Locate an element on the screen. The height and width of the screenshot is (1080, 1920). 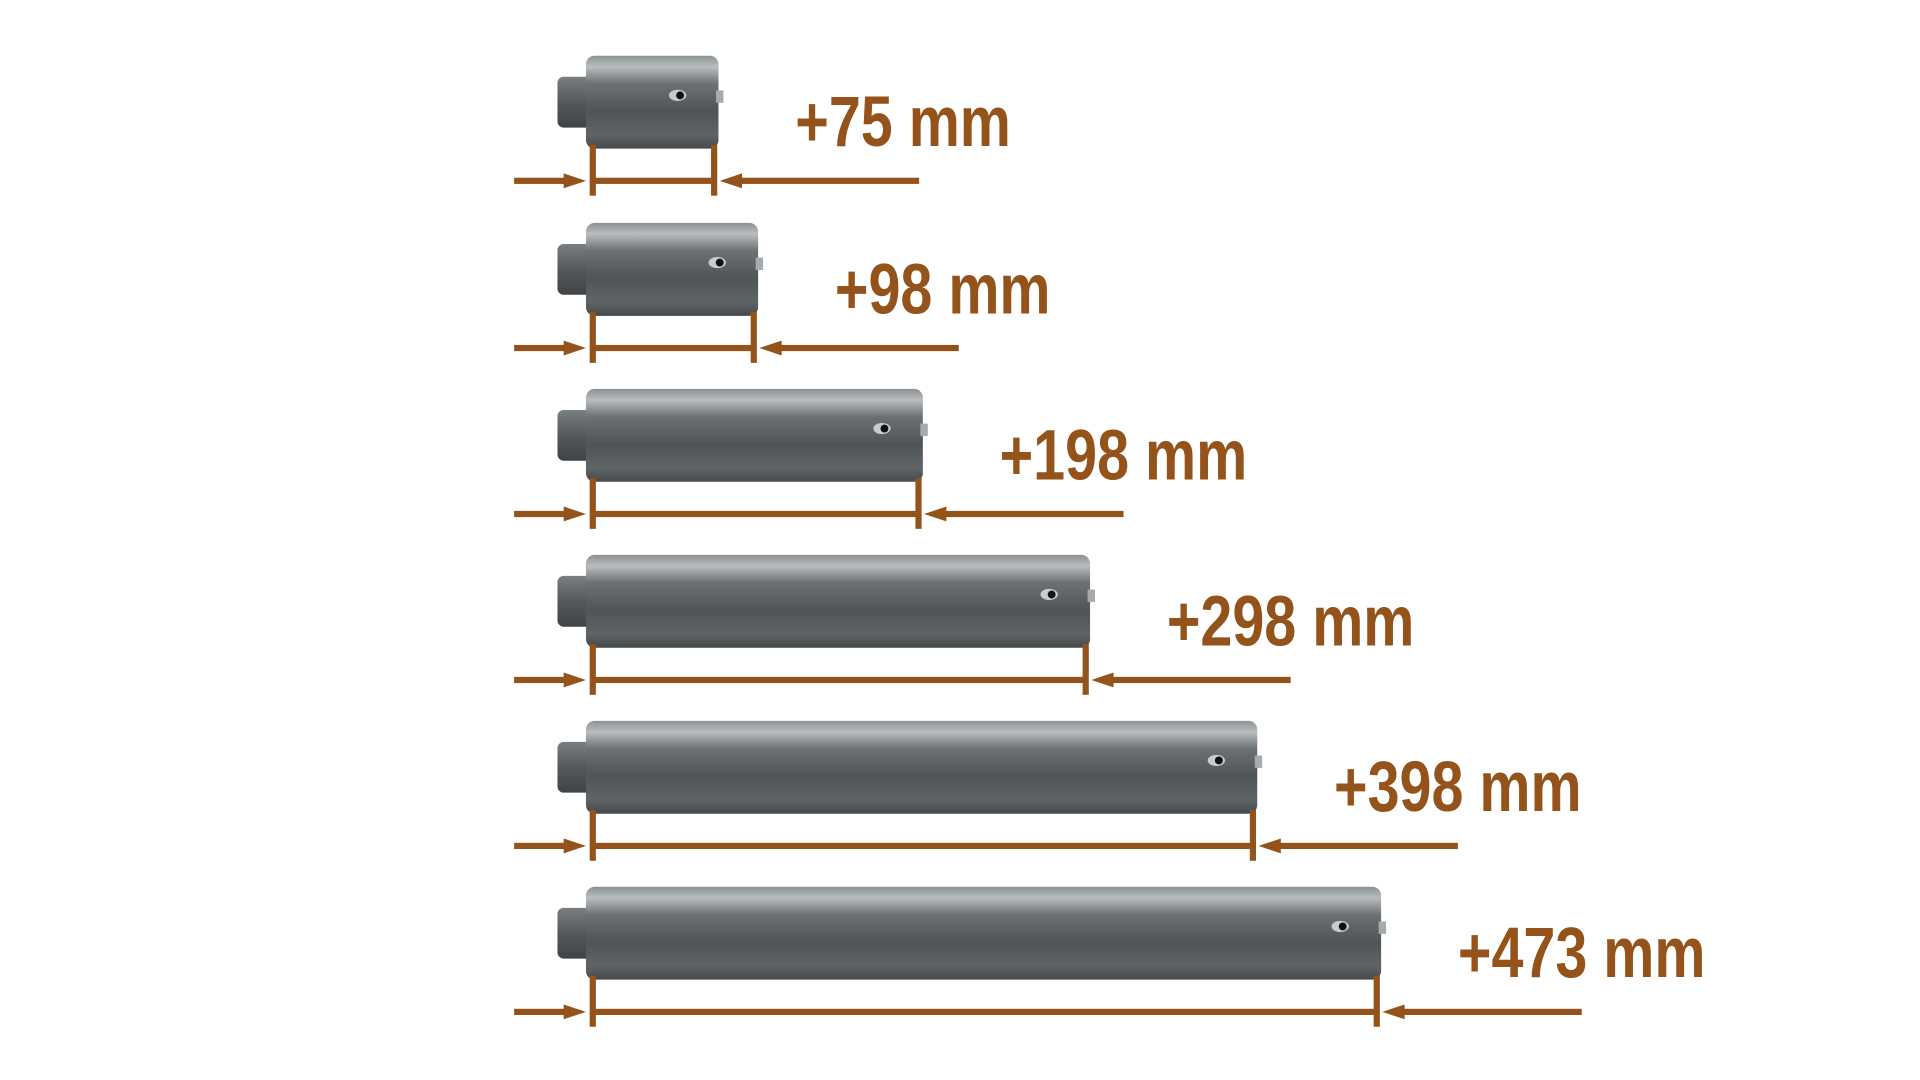
extension-row: +198 mm is located at coordinates (881, 458).